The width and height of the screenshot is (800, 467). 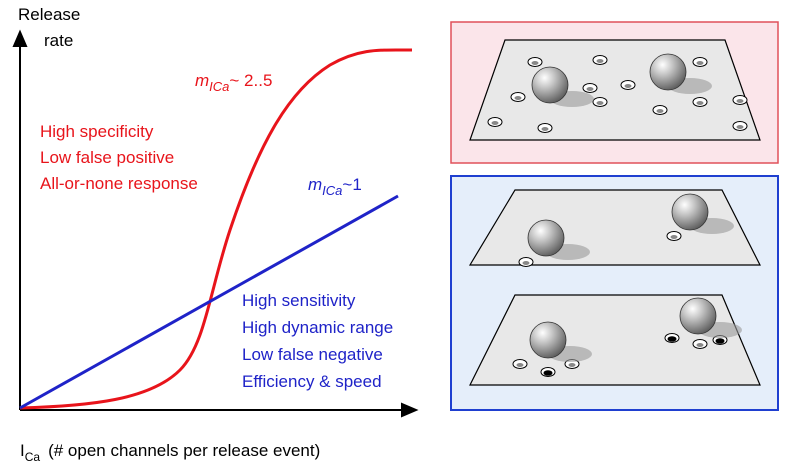 What do you see at coordinates (312, 354) in the screenshot?
I see `blue-property: Low false negative` at bounding box center [312, 354].